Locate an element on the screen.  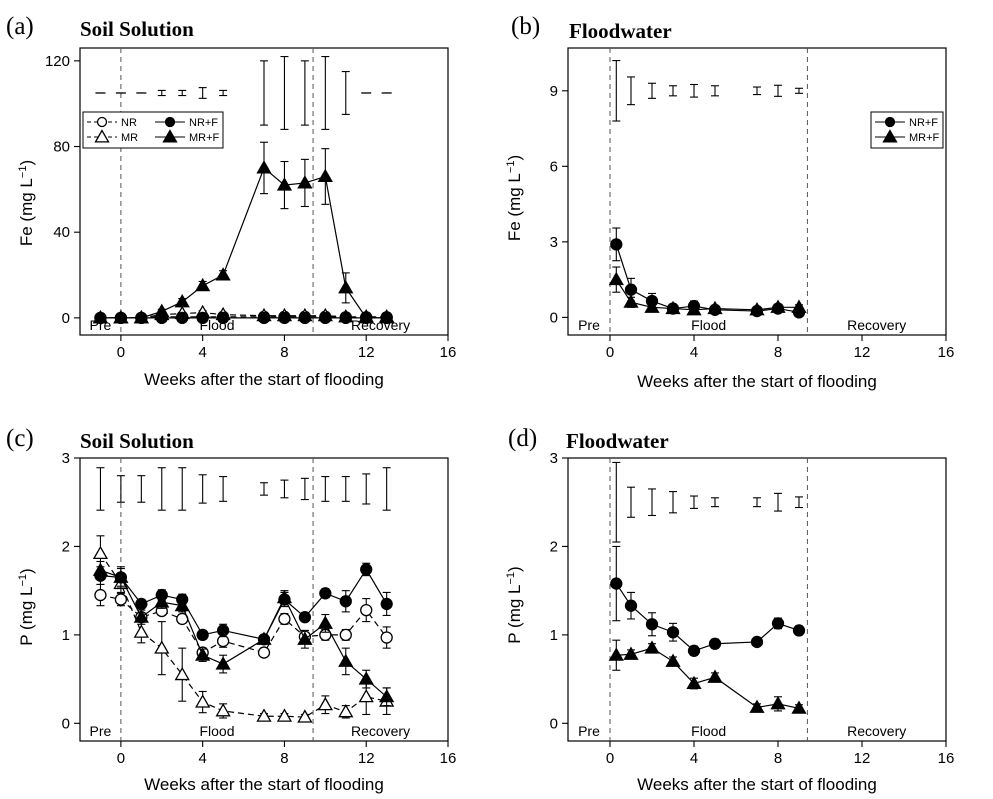
panel-title: Soil Solution is located at coordinates (137, 441).